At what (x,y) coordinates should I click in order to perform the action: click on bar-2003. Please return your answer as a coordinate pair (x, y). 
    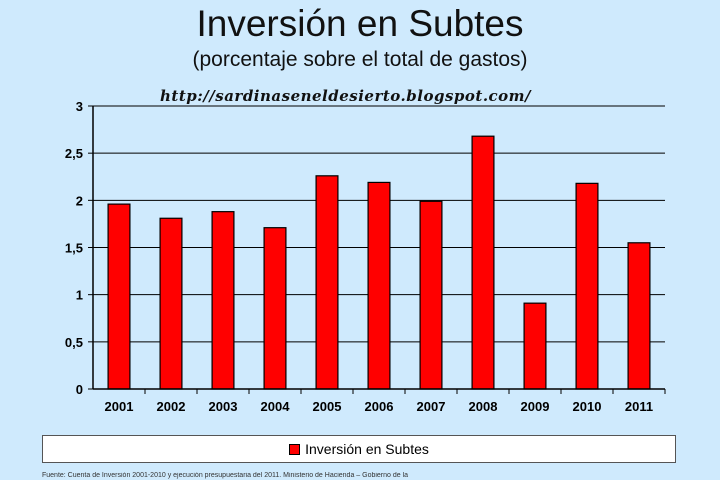
    Looking at the image, I should click on (223, 300).